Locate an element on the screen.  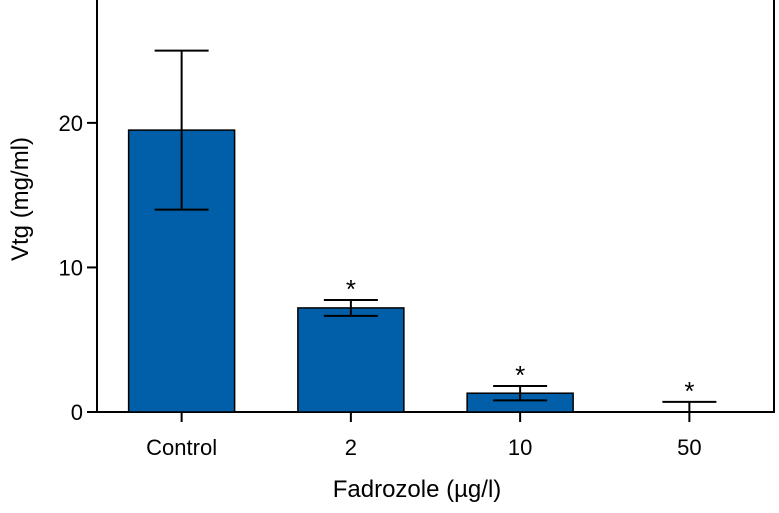
y-tick-label: 20 is located at coordinates (71, 123).